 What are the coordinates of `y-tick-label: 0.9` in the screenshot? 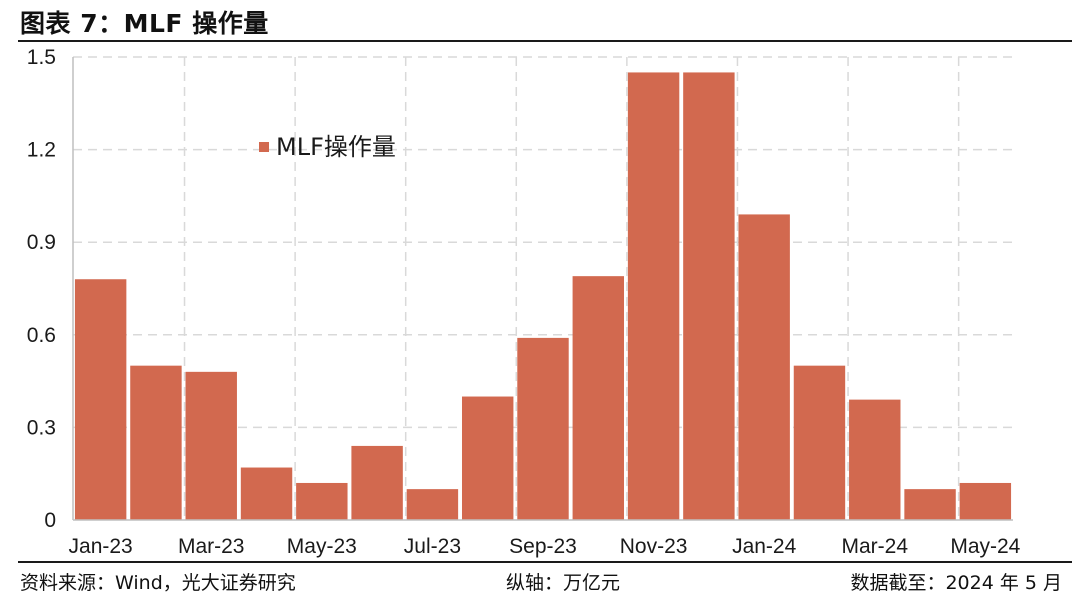 It's located at (41, 242).